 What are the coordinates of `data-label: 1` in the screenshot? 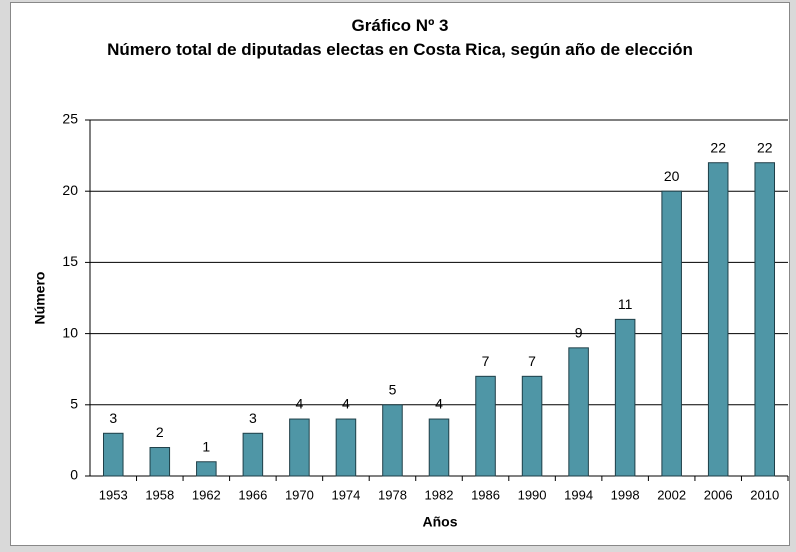 It's located at (206, 446).